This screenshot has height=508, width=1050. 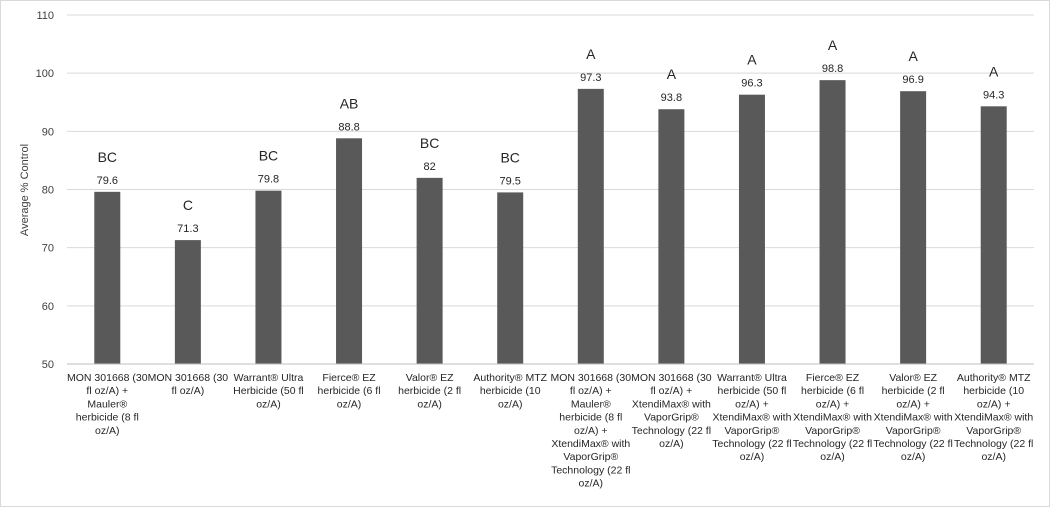 I want to click on data-label: 96.3, so click(x=751, y=84).